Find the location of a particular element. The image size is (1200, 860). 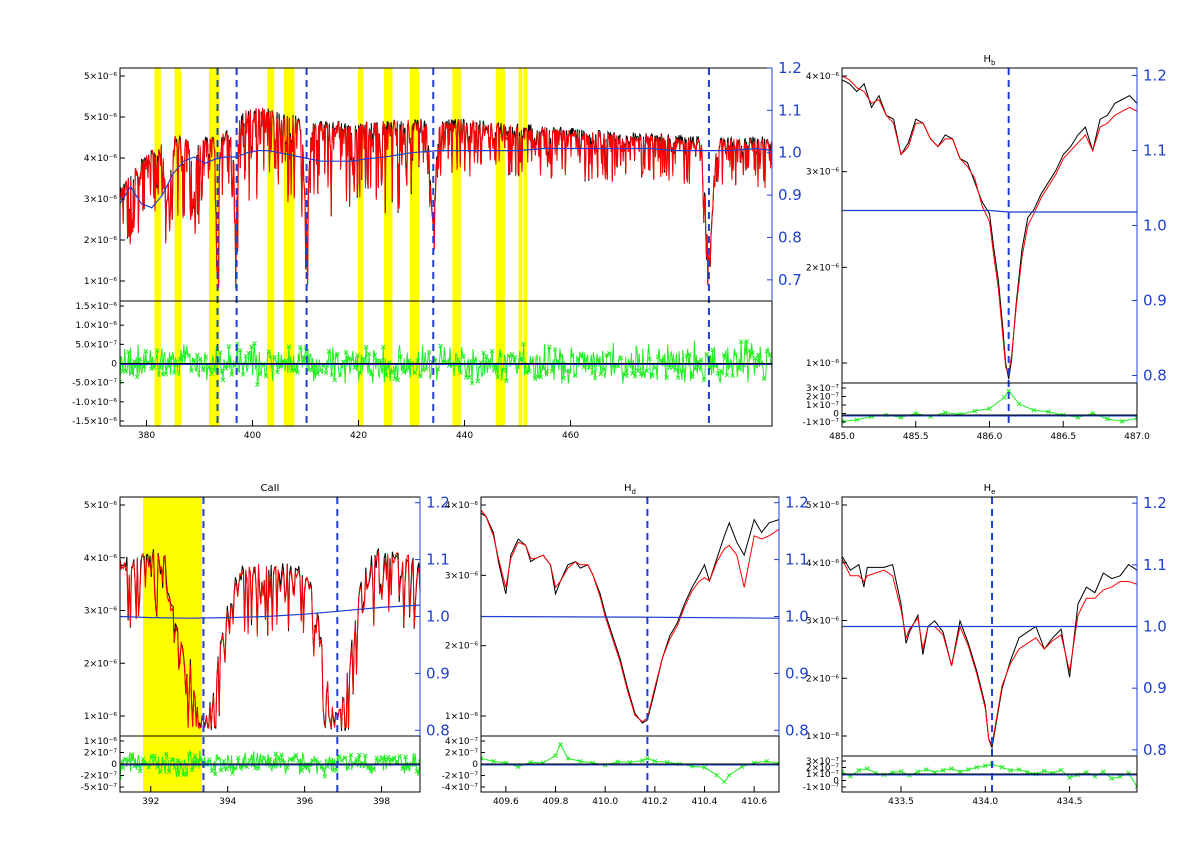

x-tick-label: 409.6 is located at coordinates (506, 802).